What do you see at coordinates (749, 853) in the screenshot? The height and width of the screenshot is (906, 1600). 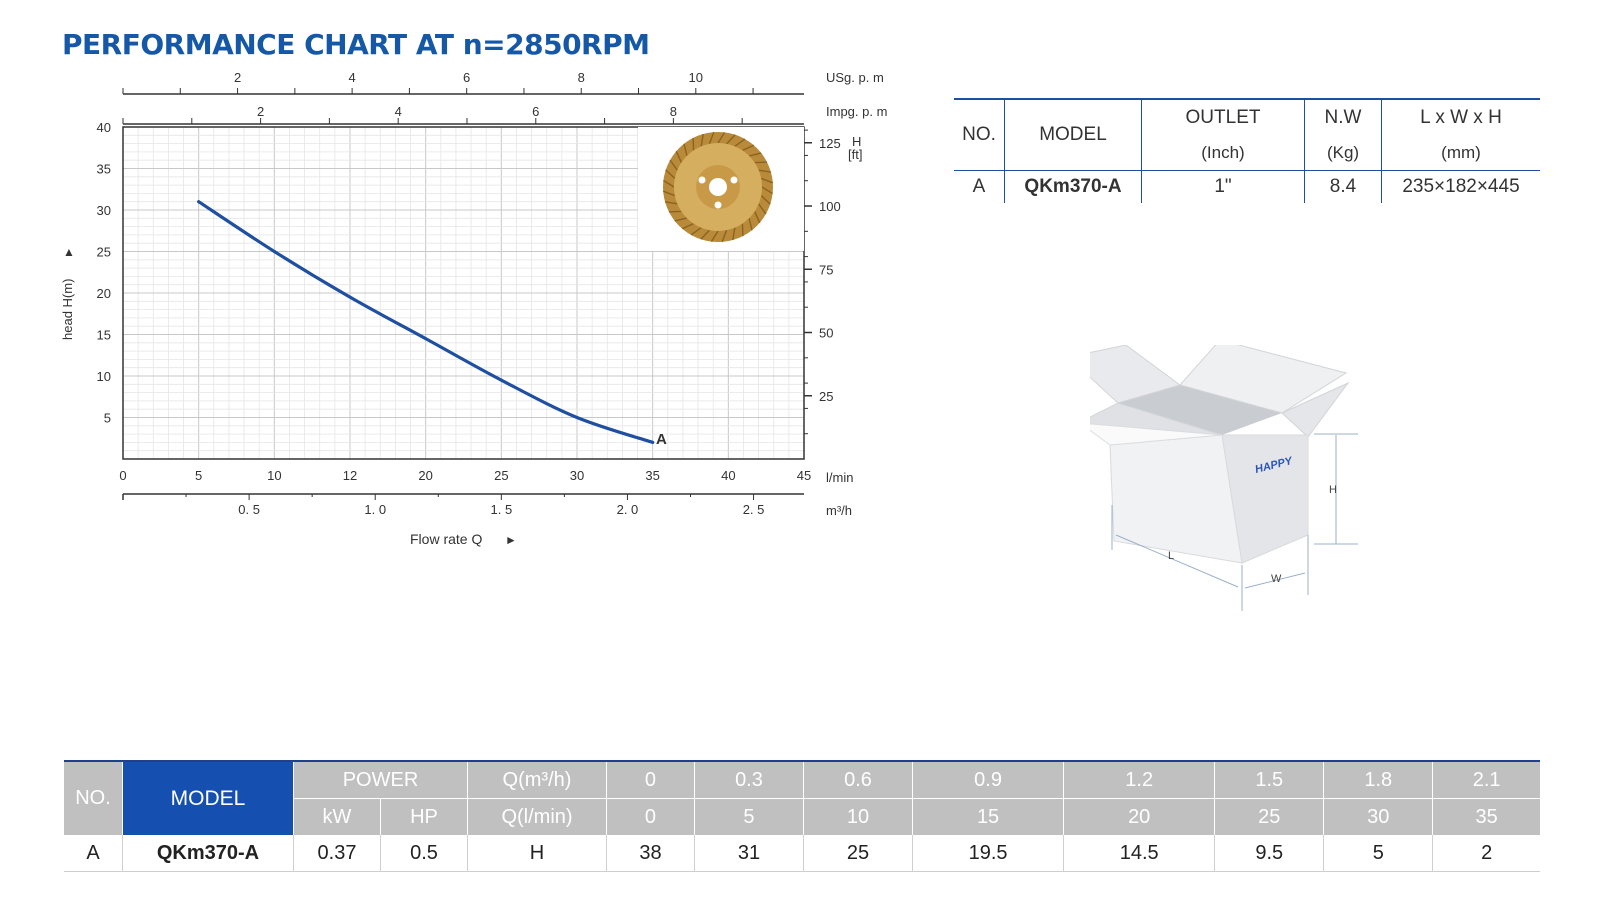 I see `perf-head-cell: 31` at bounding box center [749, 853].